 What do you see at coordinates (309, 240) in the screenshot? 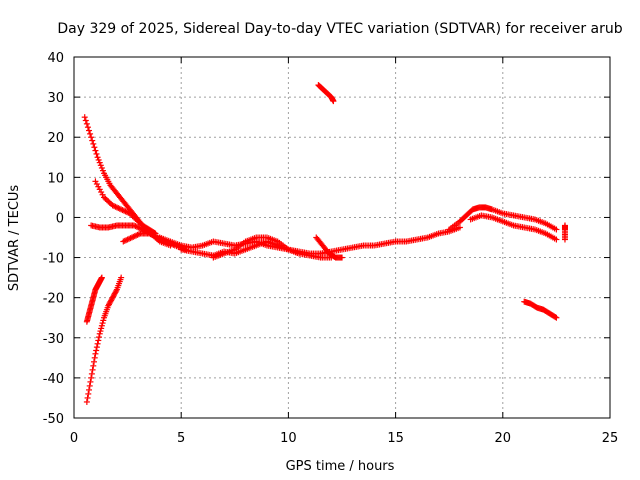
I see `series-arc-mid-band` at bounding box center [309, 240].